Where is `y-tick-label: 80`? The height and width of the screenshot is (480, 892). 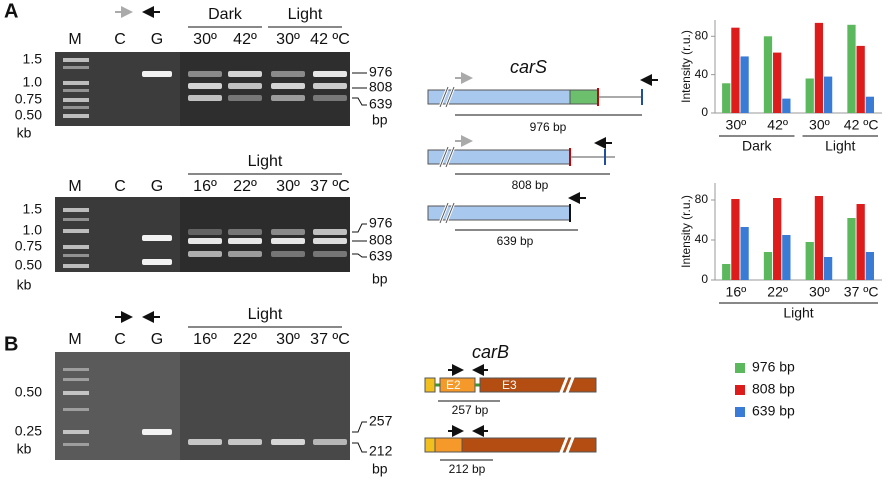
y-tick-label: 80 is located at coordinates (702, 35).